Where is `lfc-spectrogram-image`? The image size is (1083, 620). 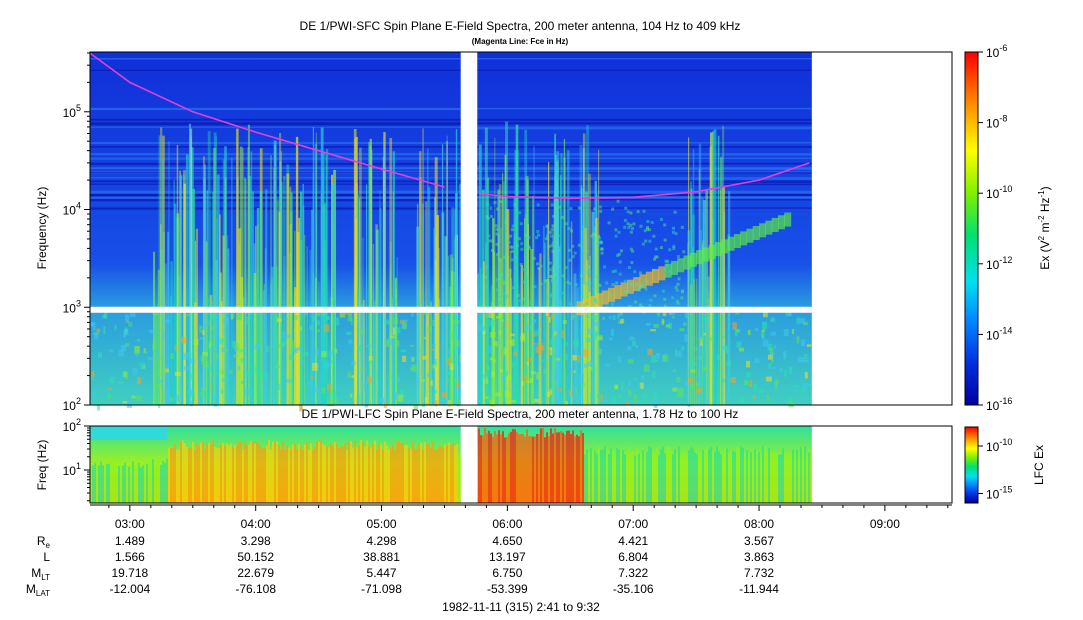 lfc-spectrogram-image is located at coordinates (521, 464).